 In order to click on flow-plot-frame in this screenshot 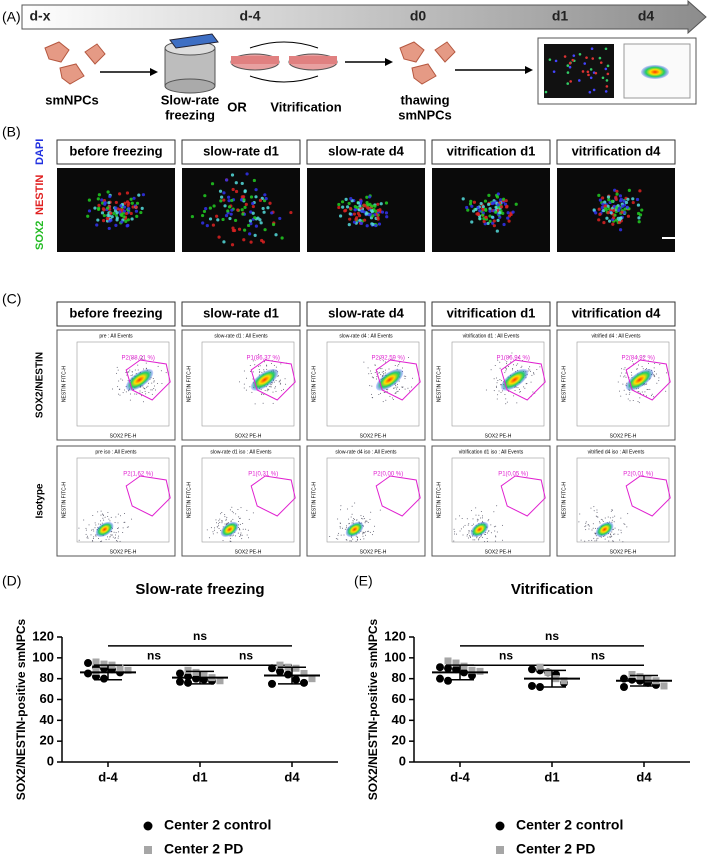, I will do `click(116, 501)`.